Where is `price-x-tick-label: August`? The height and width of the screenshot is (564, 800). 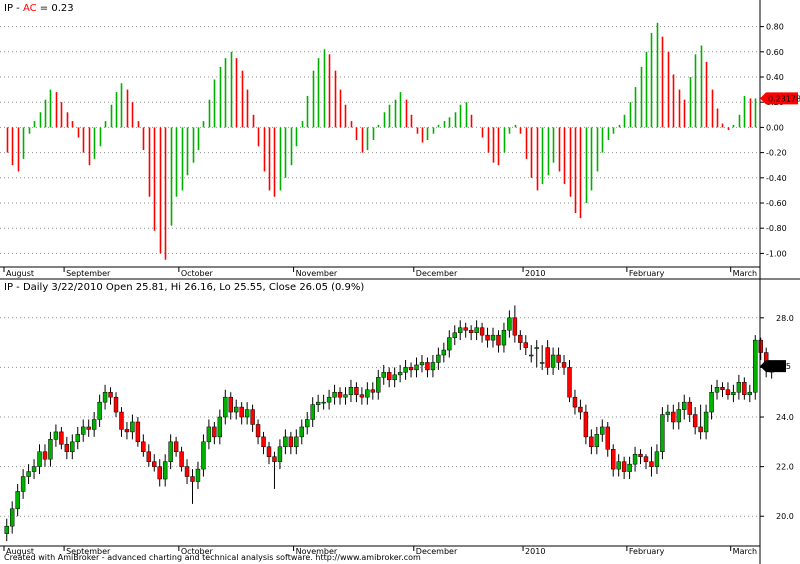
price-x-tick-label: August is located at coordinates (20, 551).